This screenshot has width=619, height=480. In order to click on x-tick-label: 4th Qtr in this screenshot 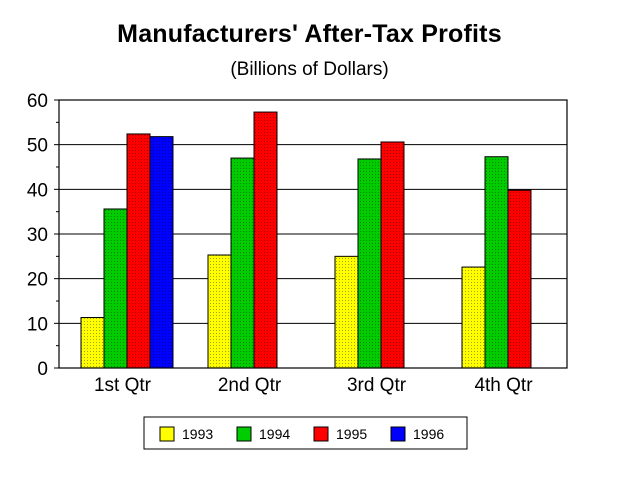, I will do `click(503, 385)`.